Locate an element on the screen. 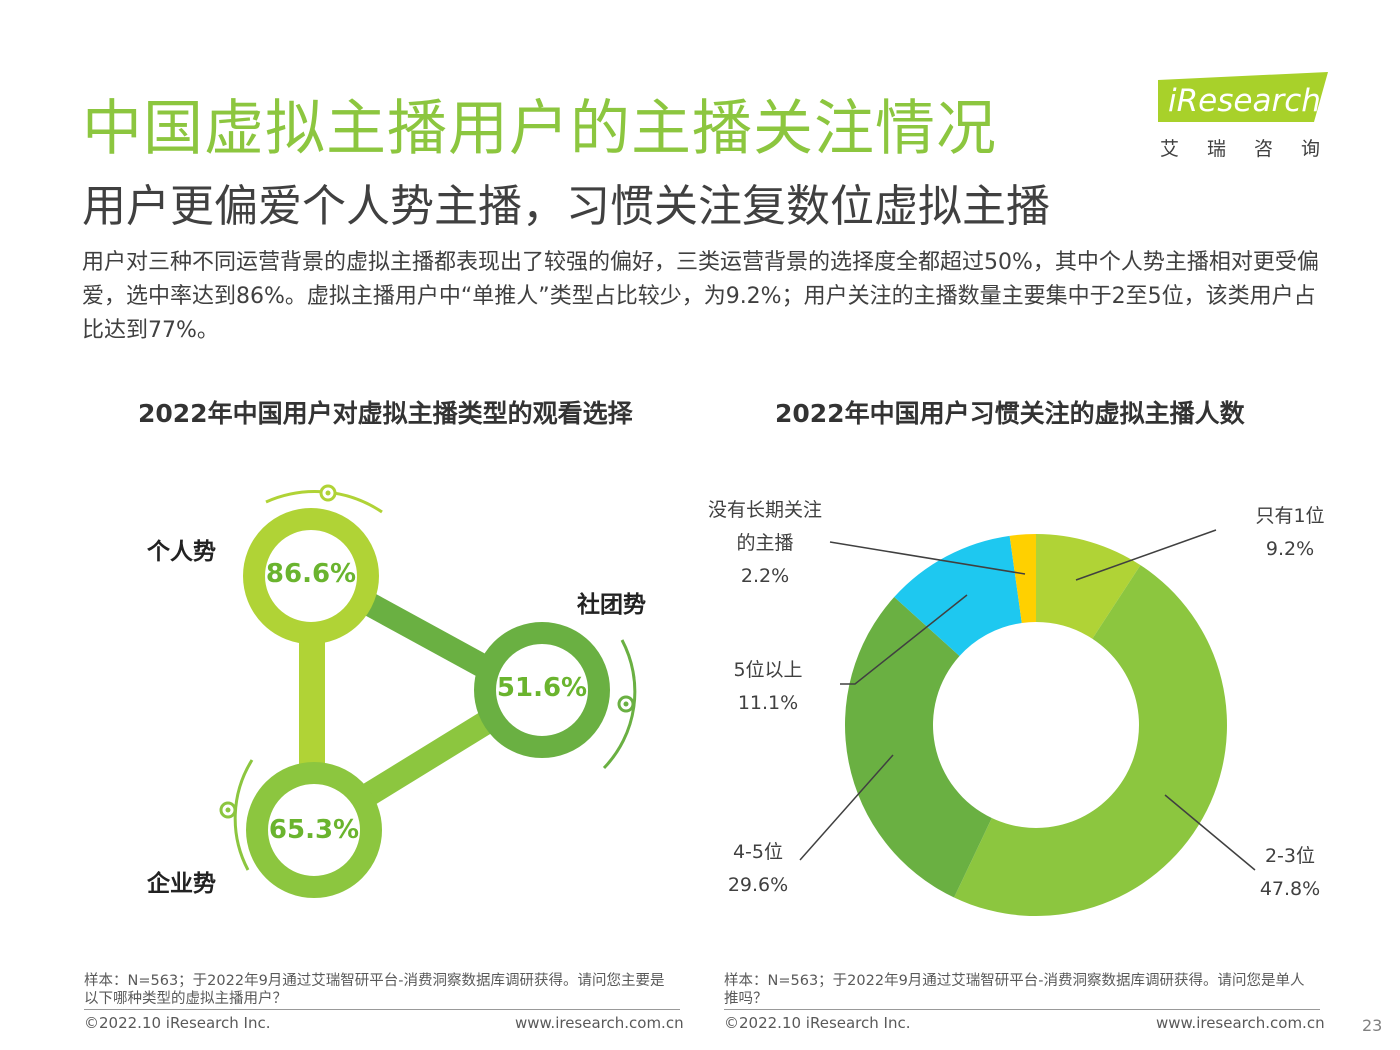  ring-geren is located at coordinates (311, 576).